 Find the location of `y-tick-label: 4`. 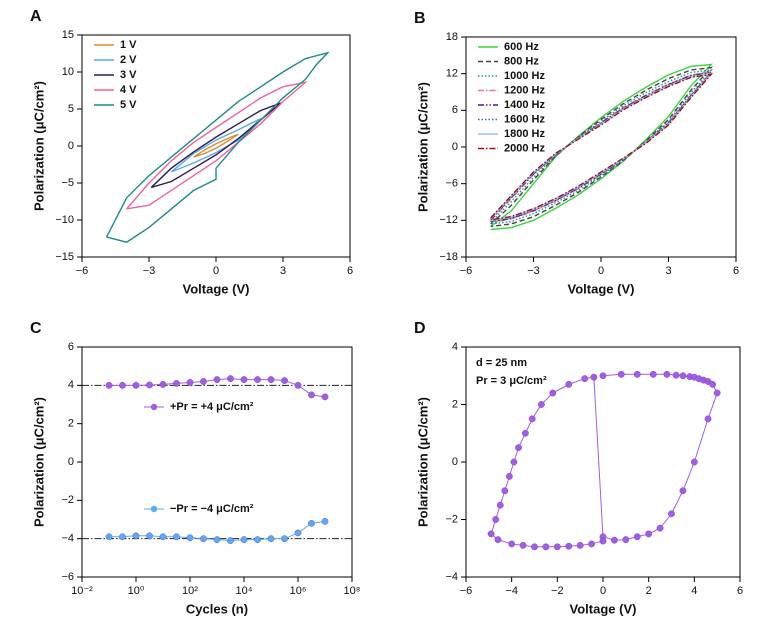

y-tick-label: 4 is located at coordinates (71, 385).